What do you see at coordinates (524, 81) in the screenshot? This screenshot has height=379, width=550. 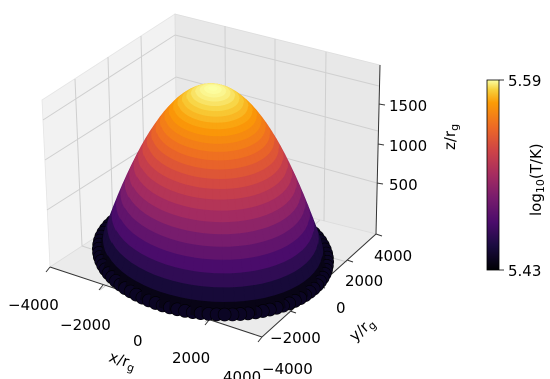 I see `colorbar-max-label: 5.59` at bounding box center [524, 81].